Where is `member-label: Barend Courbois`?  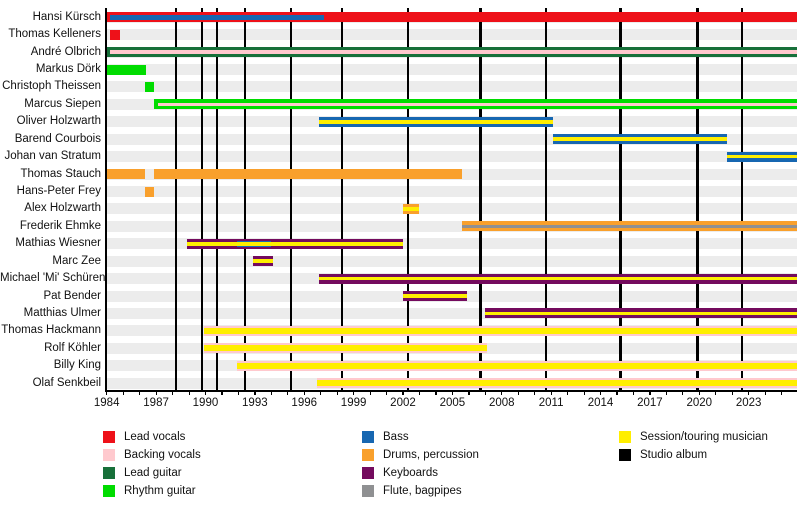
member-label: Barend Courbois is located at coordinates (57, 138).